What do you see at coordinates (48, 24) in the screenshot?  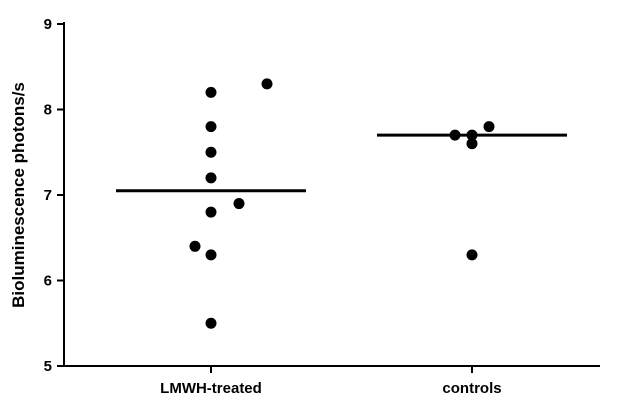 I see `y-tick-label: 9` at bounding box center [48, 24].